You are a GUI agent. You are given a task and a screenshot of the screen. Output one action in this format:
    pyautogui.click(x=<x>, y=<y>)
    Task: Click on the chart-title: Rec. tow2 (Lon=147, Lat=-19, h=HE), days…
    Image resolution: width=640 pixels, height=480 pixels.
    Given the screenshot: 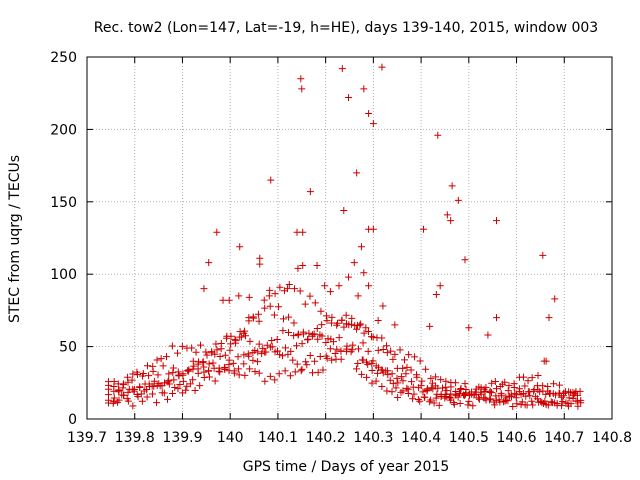 What is the action you would take?
    pyautogui.click(x=346, y=28)
    